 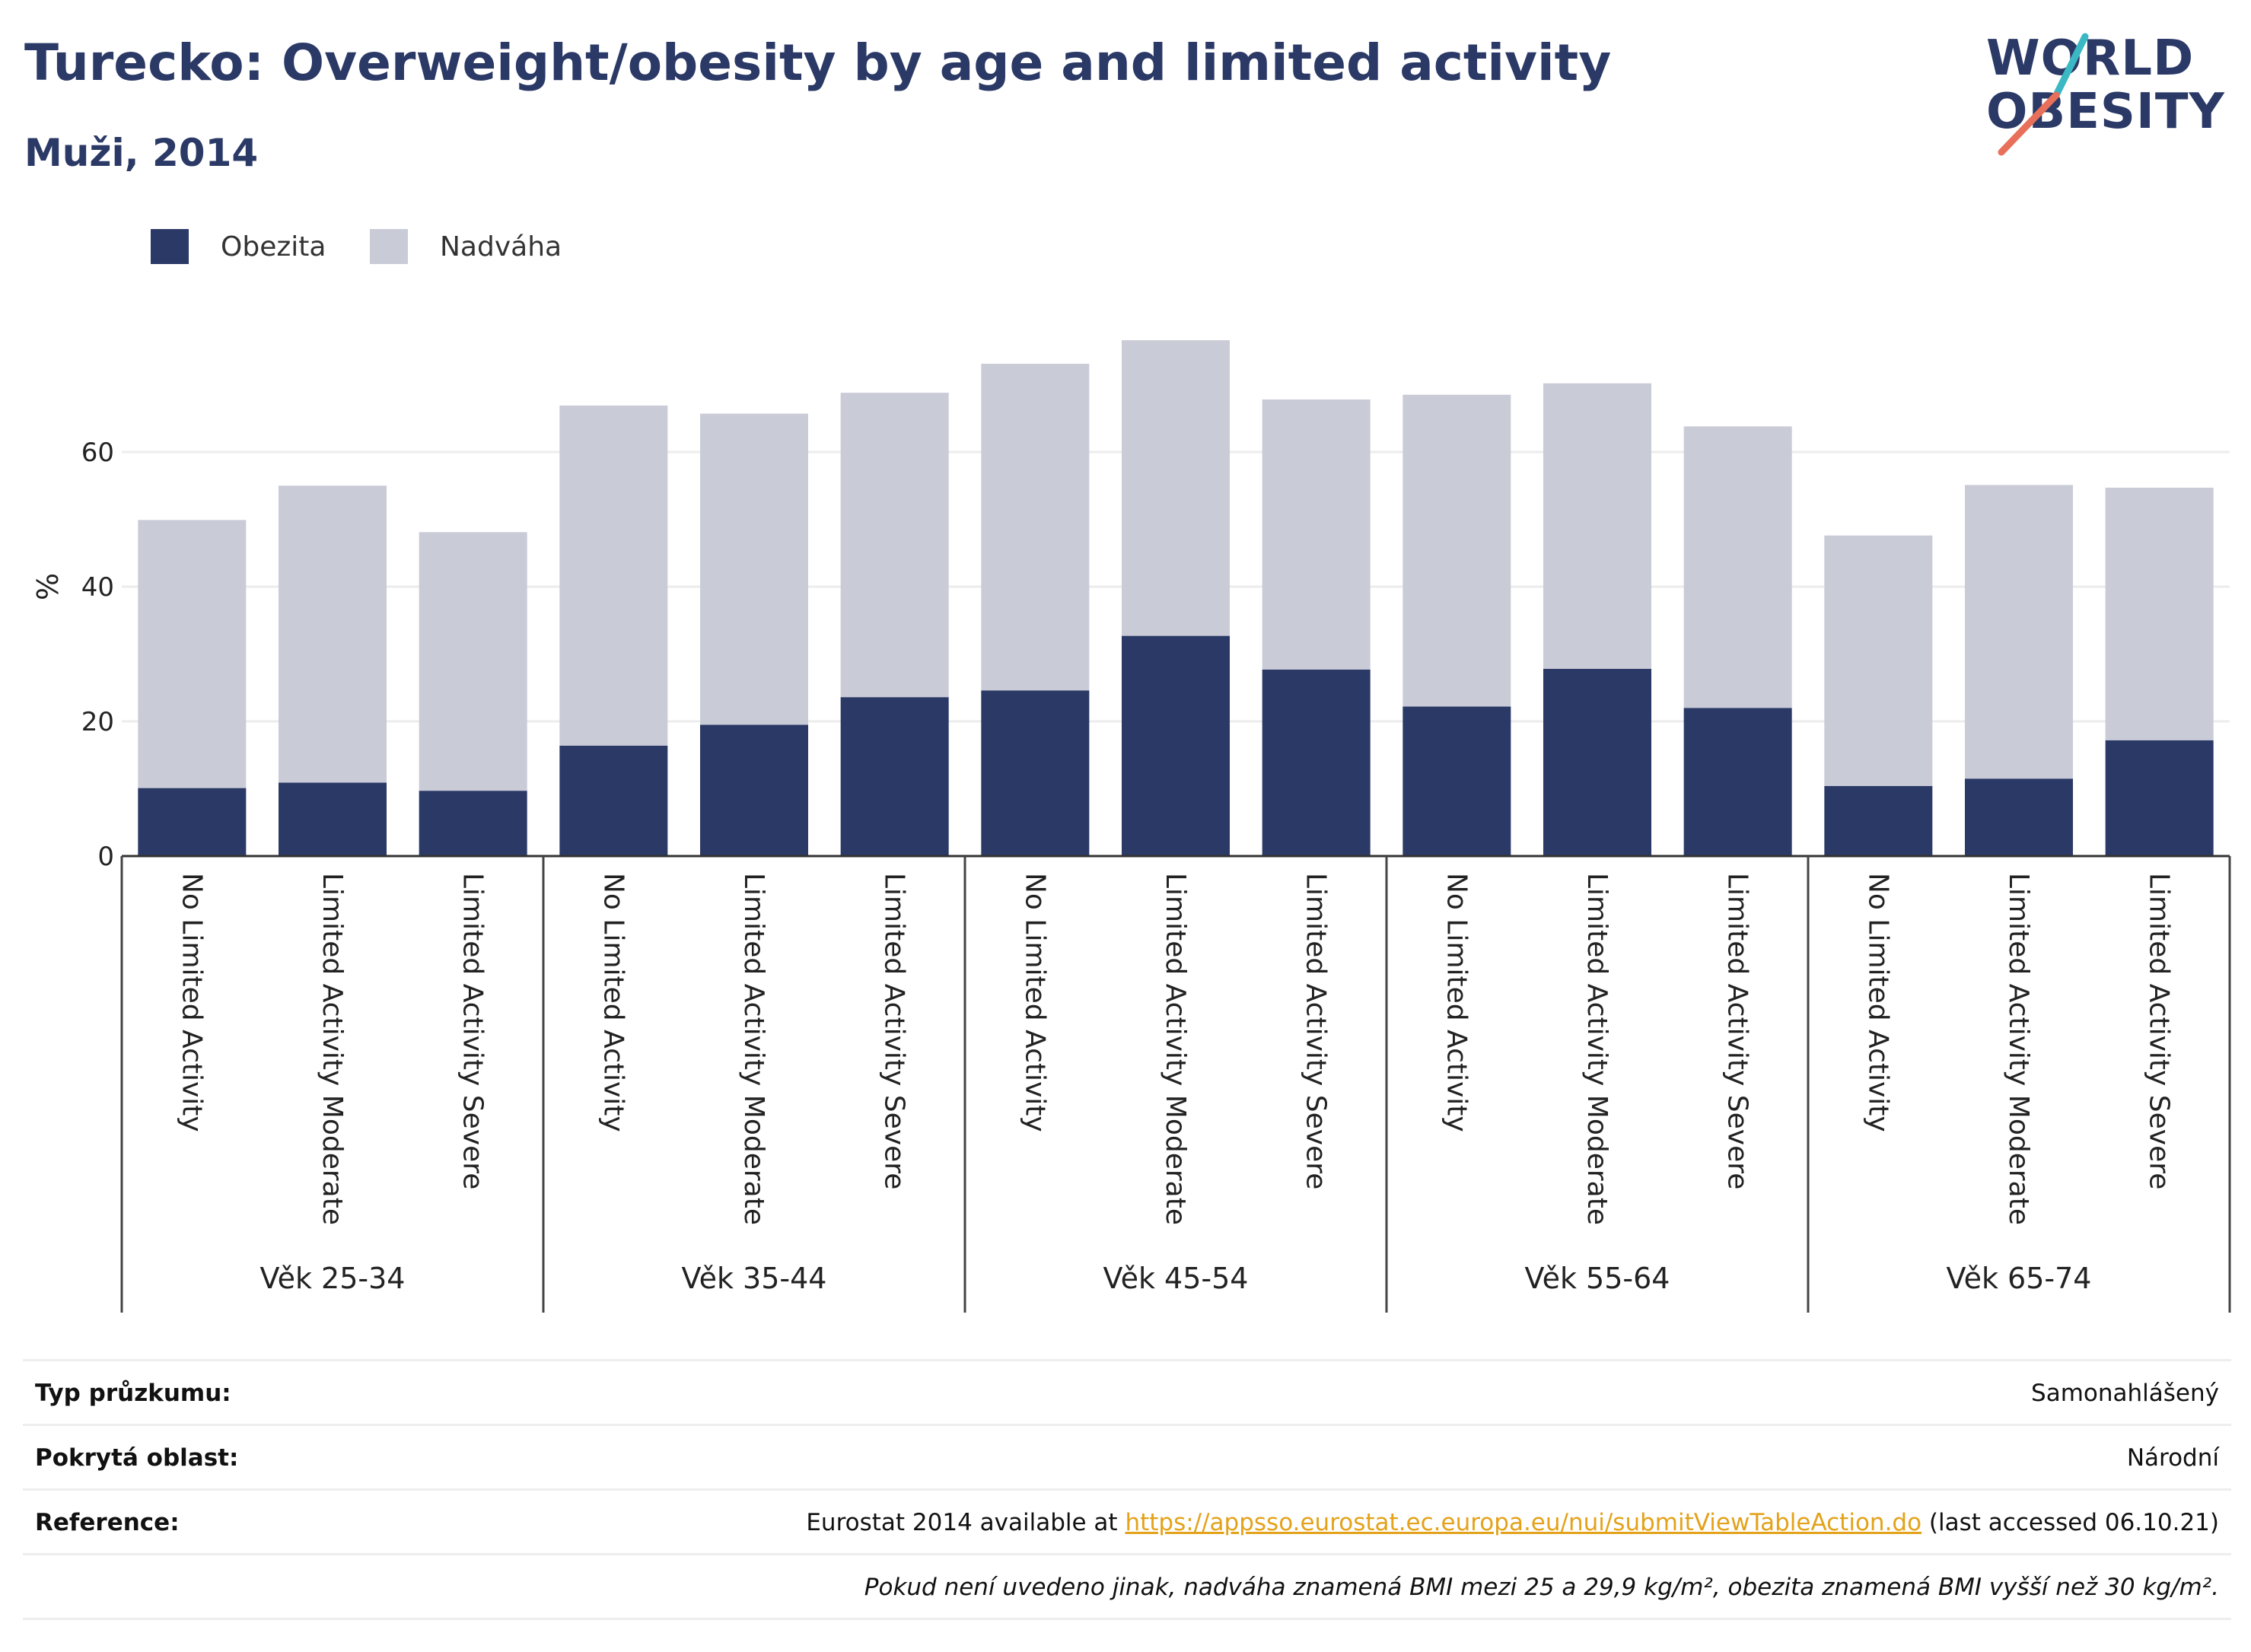 What do you see at coordinates (97, 587) in the screenshot?
I see `y-tick-label: 40` at bounding box center [97, 587].